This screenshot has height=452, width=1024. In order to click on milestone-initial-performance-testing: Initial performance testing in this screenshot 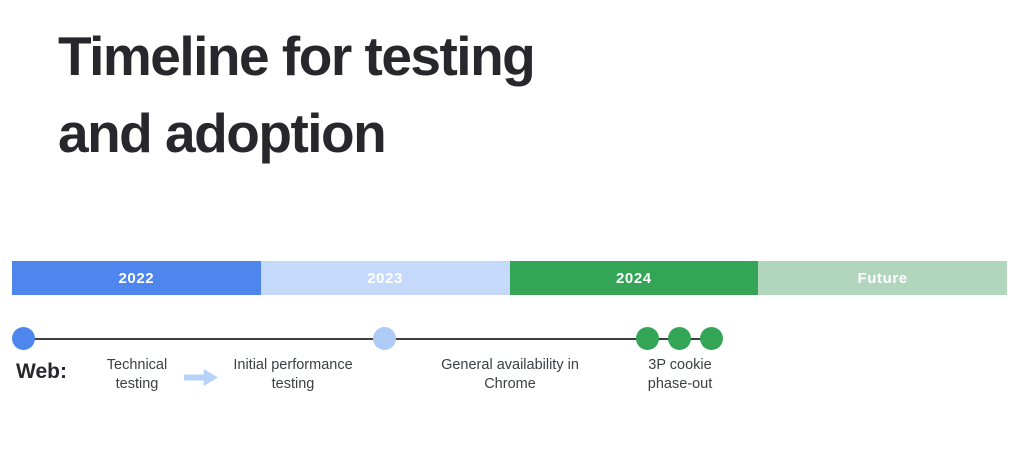, I will do `click(293, 375)`.